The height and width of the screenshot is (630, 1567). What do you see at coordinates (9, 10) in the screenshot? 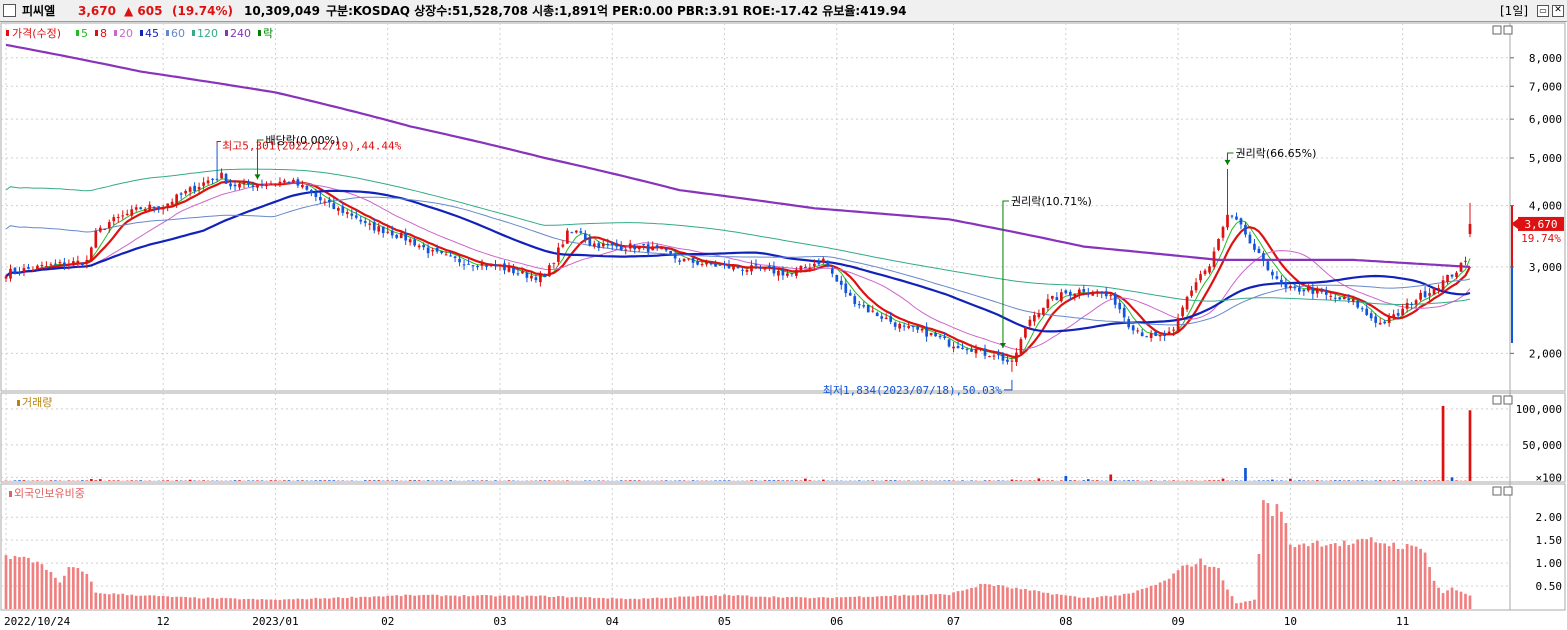
I see `select-checkbox` at bounding box center [9, 10].